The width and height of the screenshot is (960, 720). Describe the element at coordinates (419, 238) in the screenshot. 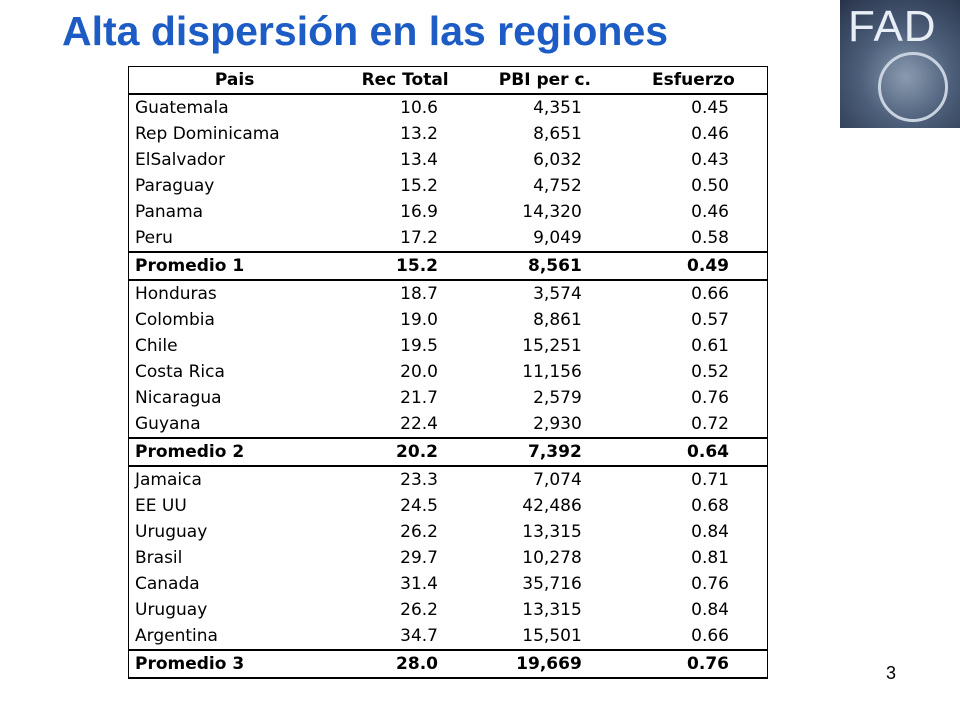

I see `table-cell: 17.2` at that location.